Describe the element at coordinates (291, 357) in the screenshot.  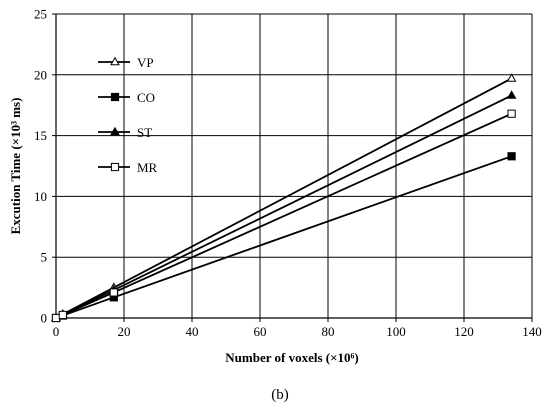
I see `x-axis-title: Number of voxels (×10⁶)` at that location.